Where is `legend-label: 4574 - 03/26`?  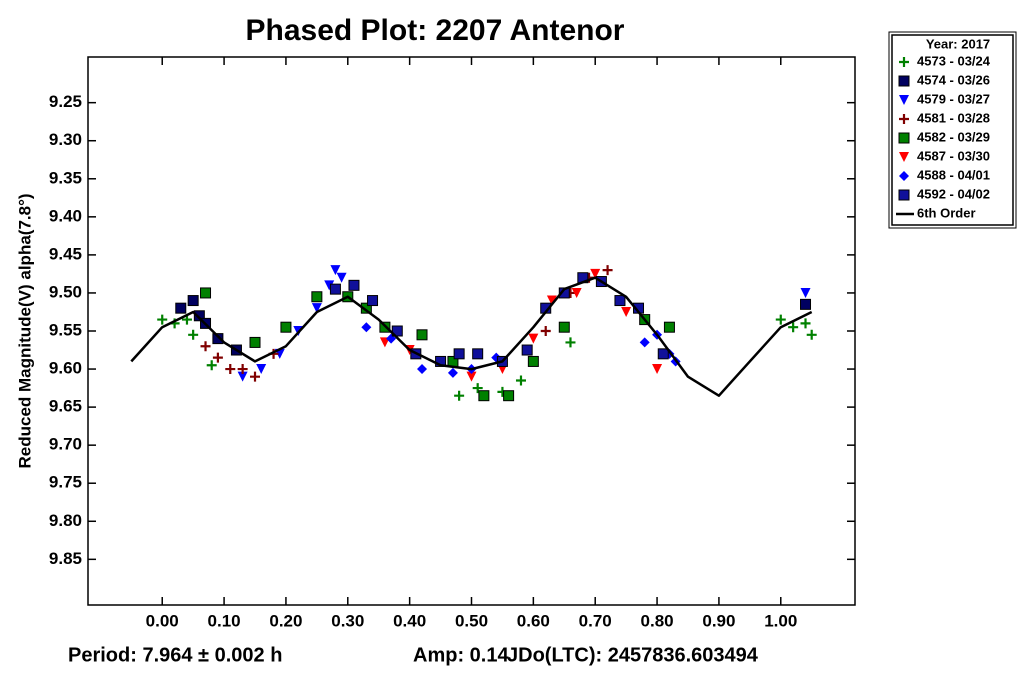 legend-label: 4574 - 03/26 is located at coordinates (953, 79).